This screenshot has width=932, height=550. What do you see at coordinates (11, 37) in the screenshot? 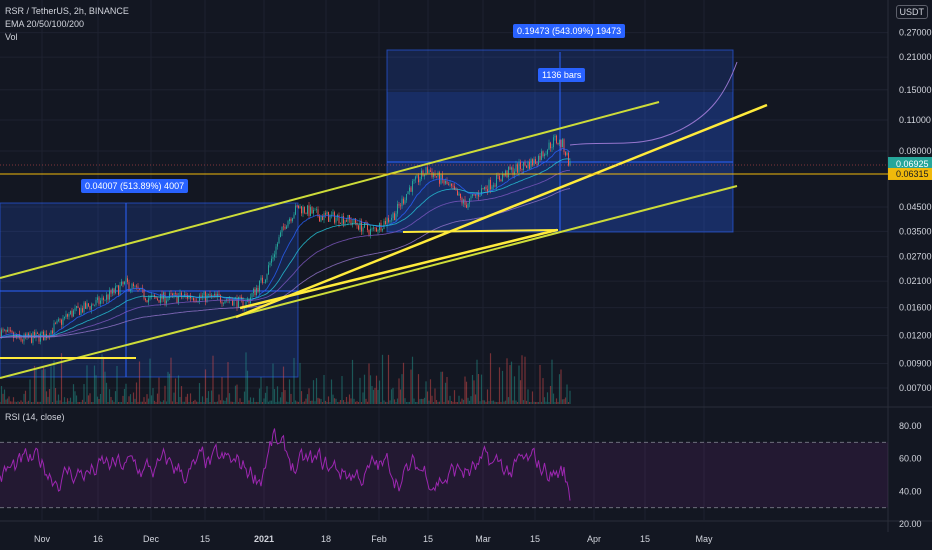
I see `volume-legend: Vol` at bounding box center [11, 37].